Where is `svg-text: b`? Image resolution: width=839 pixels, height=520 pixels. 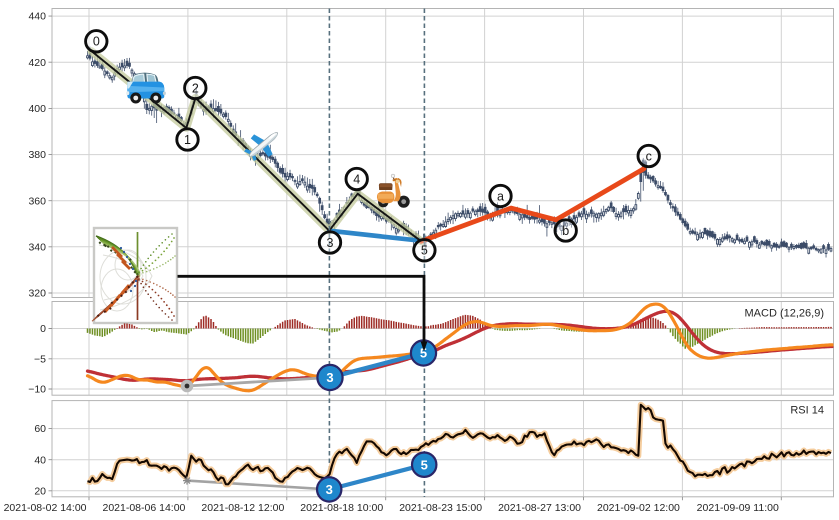
svg-text: b is located at coordinates (565, 231).